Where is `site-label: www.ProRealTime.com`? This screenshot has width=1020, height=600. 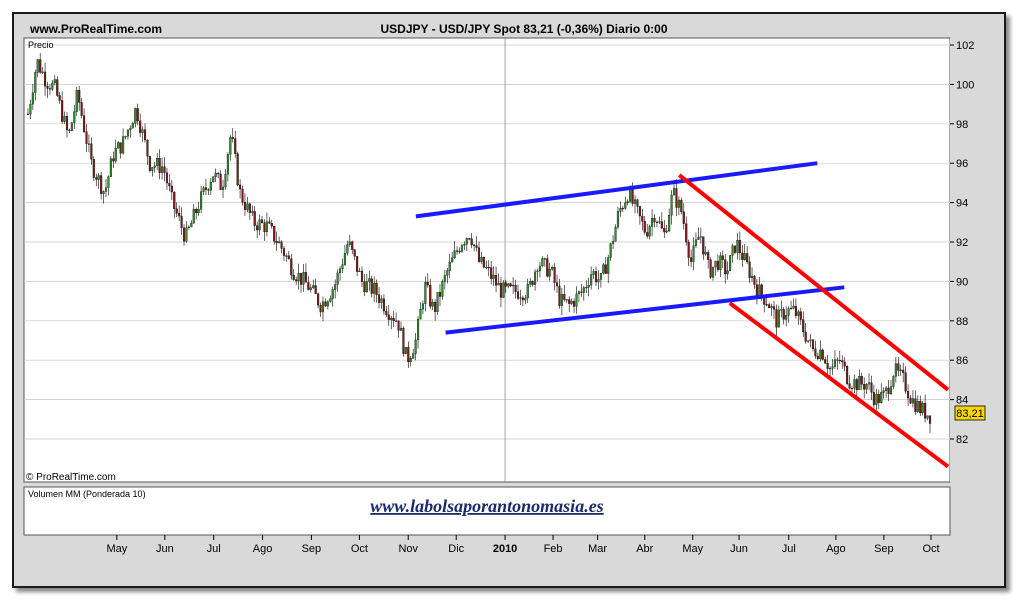 site-label: www.ProRealTime.com is located at coordinates (96, 29).